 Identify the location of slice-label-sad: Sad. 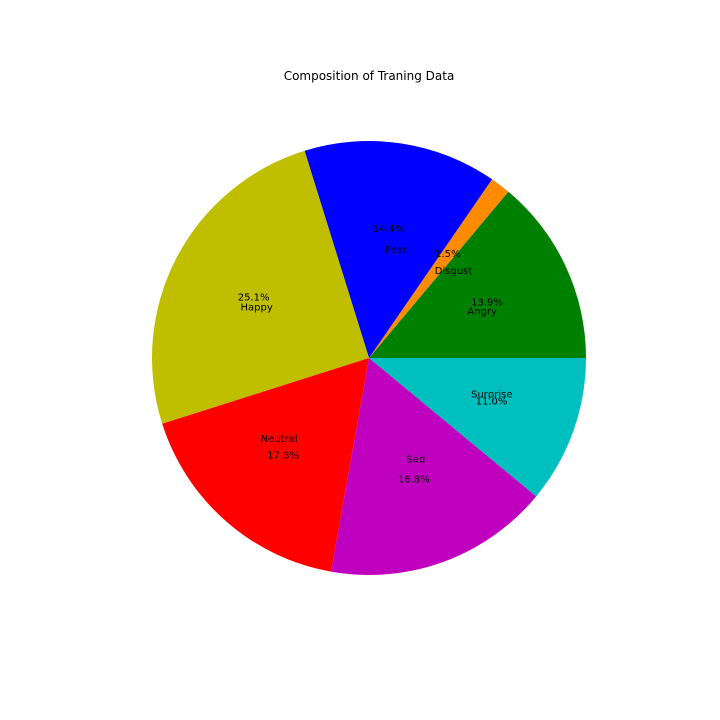
(415, 459).